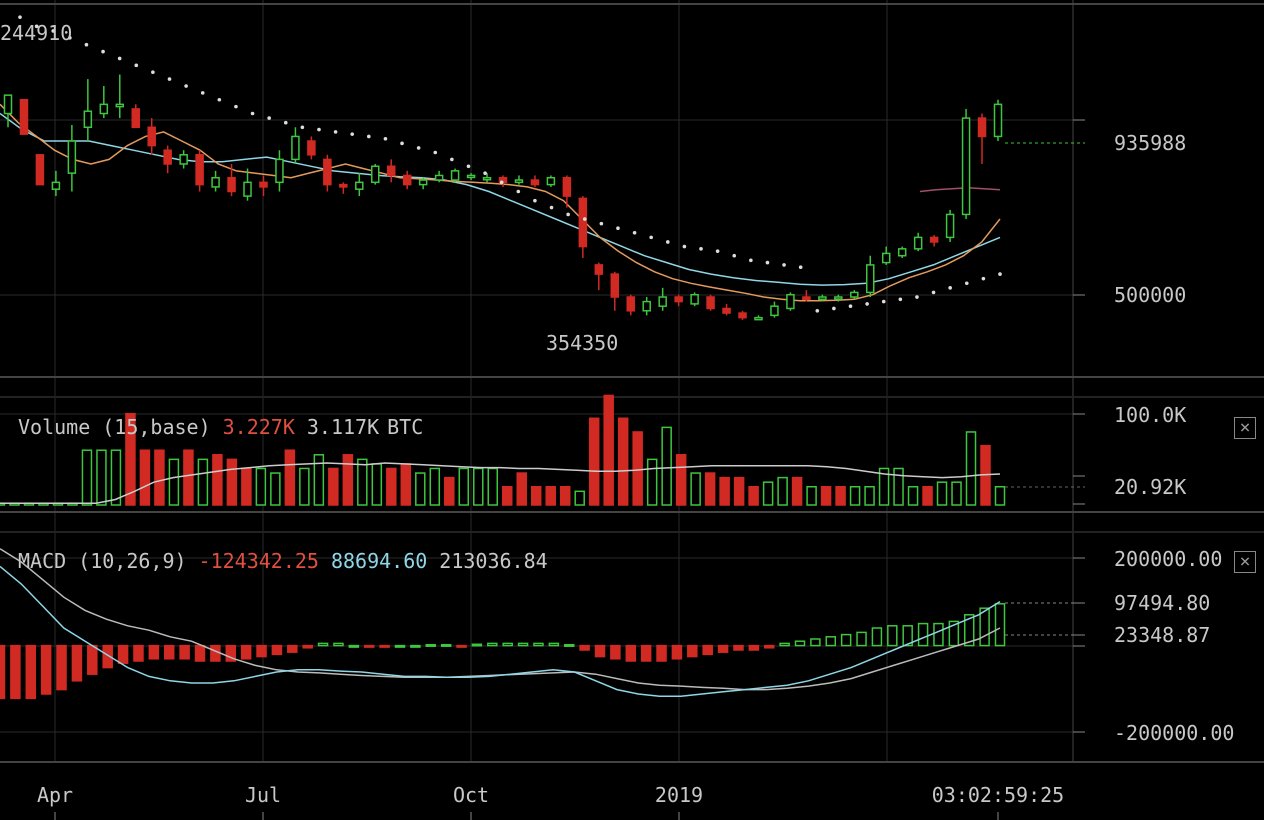 This screenshot has width=1264, height=820. What do you see at coordinates (258, 561) in the screenshot?
I see `macd-value-1: -124342.25` at bounding box center [258, 561].